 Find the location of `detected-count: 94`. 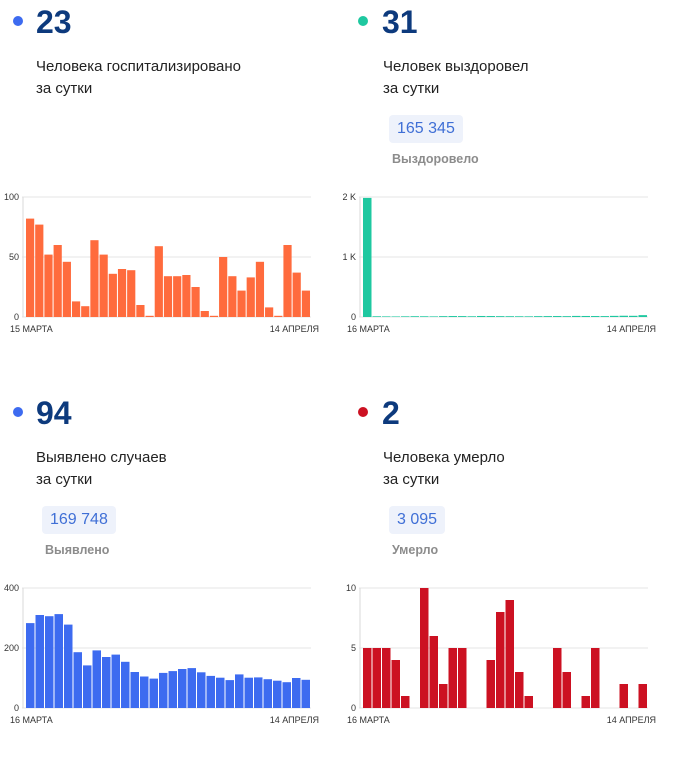

detected-count: 94 is located at coordinates (54, 413).